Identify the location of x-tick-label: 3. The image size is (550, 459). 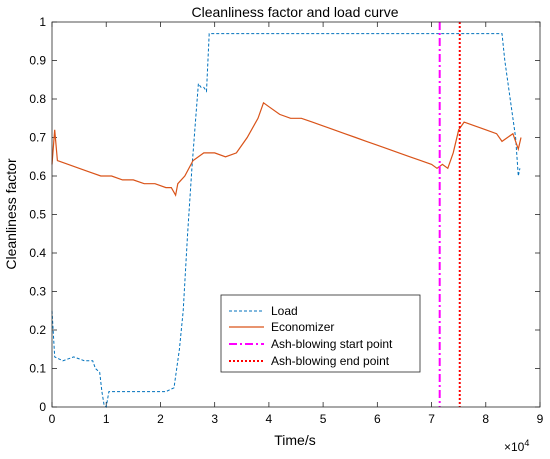
(214, 419).